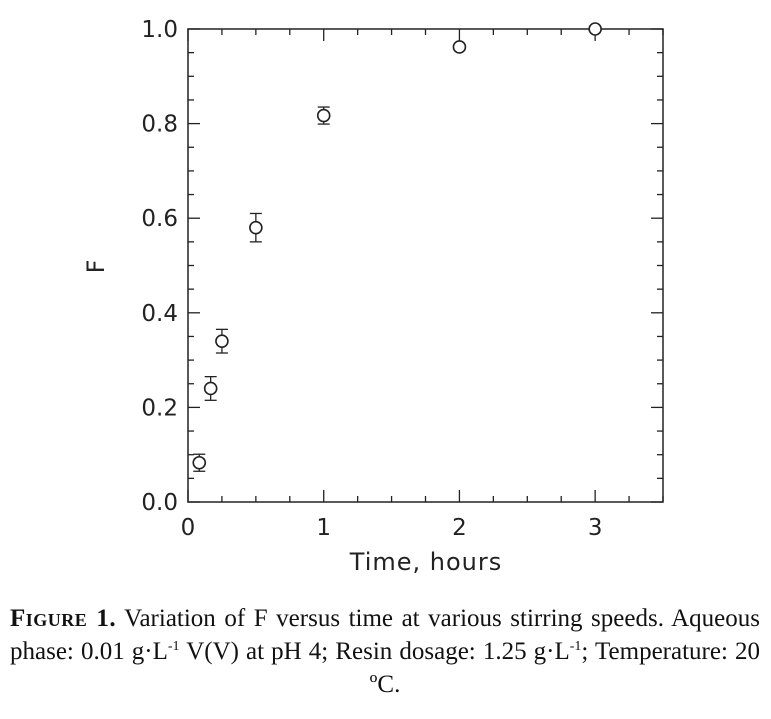 This screenshot has height=719, width=771. I want to click on caption-text-2: V(V) at pH 4; Resin dosage: 1.25 g·L, so click(374, 651).